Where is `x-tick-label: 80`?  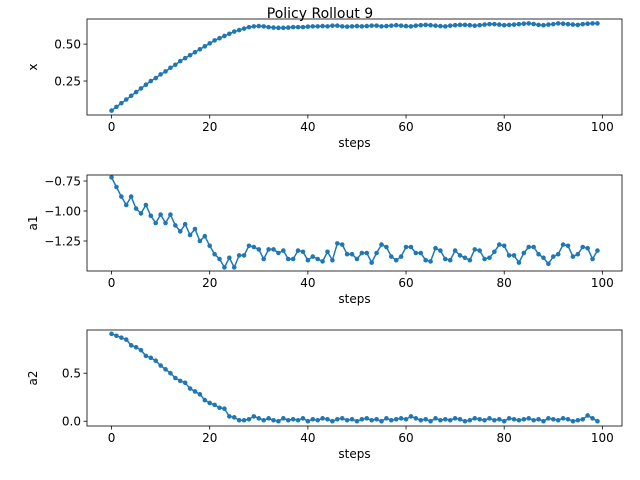 x-tick-label: 80 is located at coordinates (504, 127).